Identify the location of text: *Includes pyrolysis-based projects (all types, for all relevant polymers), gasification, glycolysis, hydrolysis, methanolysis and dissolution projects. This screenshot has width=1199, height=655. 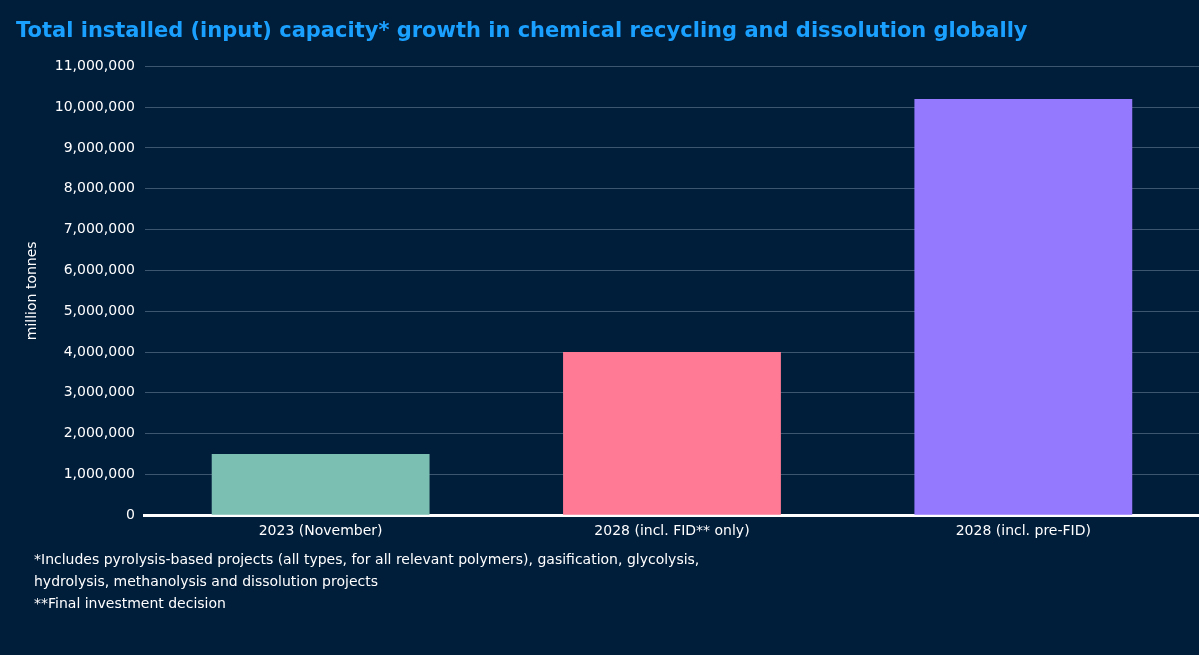
(367, 570).